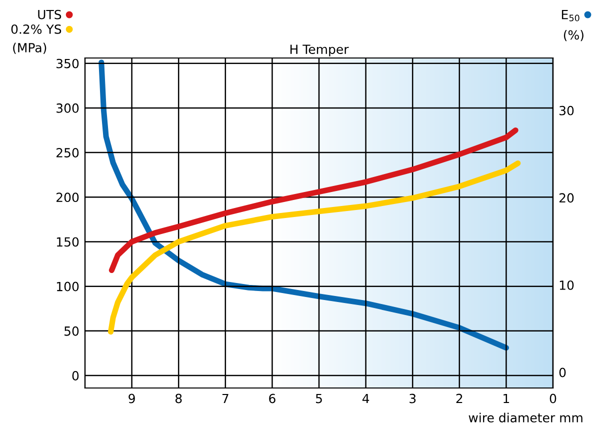 The width and height of the screenshot is (602, 424). What do you see at coordinates (71, 331) in the screenshot?
I see `y-tick-label: 50` at bounding box center [71, 331].